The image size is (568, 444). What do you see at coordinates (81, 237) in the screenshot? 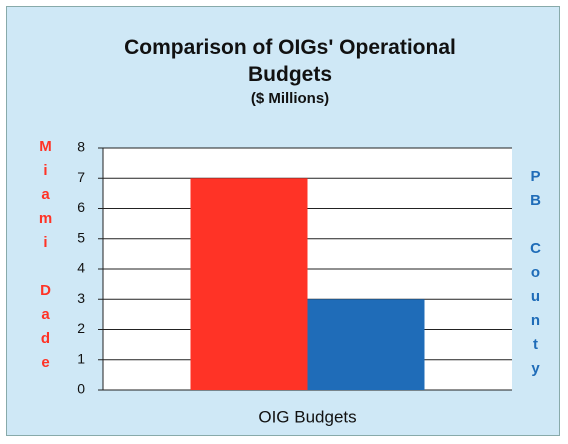
I see `y-tick-label: 5` at bounding box center [81, 237].